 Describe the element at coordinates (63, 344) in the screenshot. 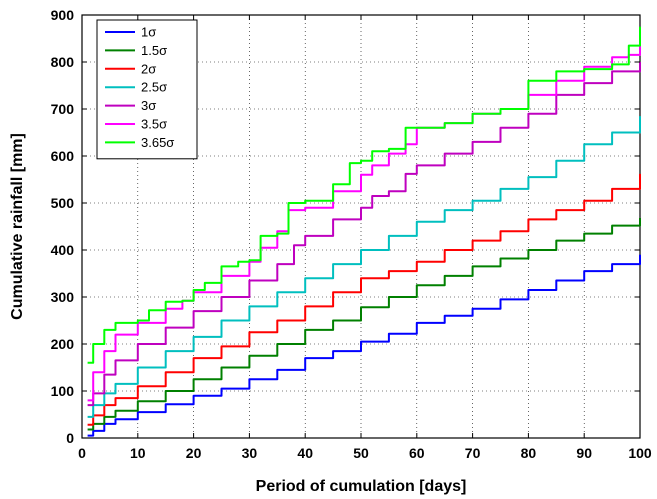

I see `y-tick-label: 200` at that location.